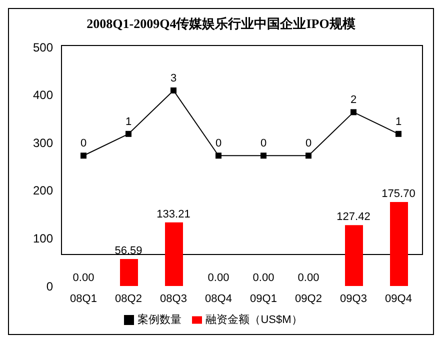 The height and width of the screenshot is (341, 440). What do you see at coordinates (173, 298) in the screenshot?
I see `x-tick-label: 08Q3` at bounding box center [173, 298].